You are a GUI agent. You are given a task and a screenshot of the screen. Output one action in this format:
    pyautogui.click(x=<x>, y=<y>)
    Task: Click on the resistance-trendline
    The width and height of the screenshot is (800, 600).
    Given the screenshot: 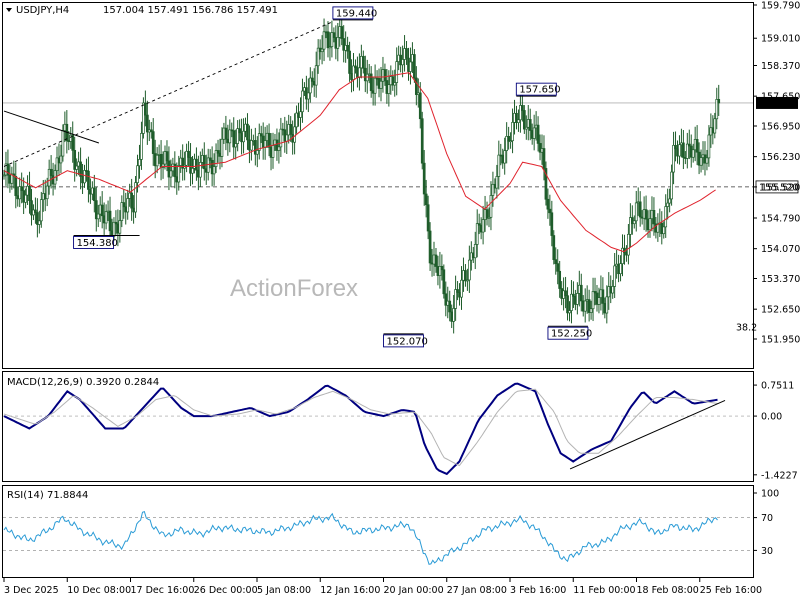 What is the action you would take?
    pyautogui.click(x=51, y=127)
    